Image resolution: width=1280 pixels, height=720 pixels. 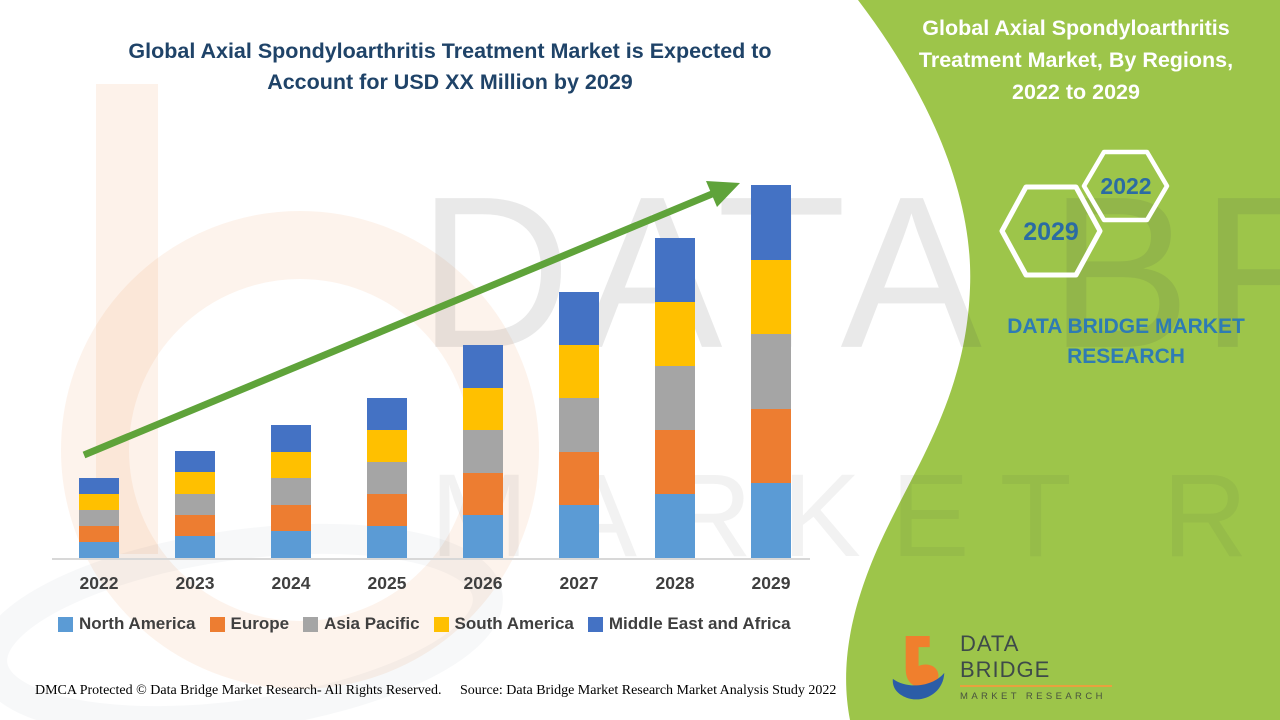 What do you see at coordinates (1126, 356) in the screenshot?
I see `brand-text-line2: RESEARCH` at bounding box center [1126, 356].